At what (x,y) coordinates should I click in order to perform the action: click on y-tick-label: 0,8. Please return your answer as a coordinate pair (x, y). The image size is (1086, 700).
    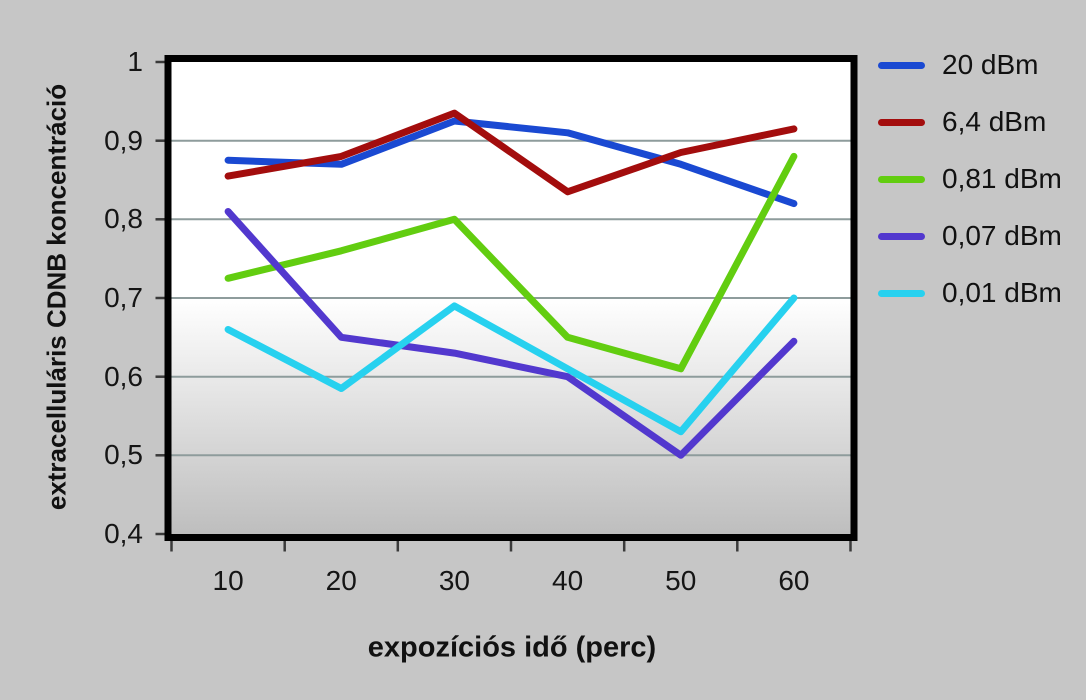
    Looking at the image, I should click on (123, 219).